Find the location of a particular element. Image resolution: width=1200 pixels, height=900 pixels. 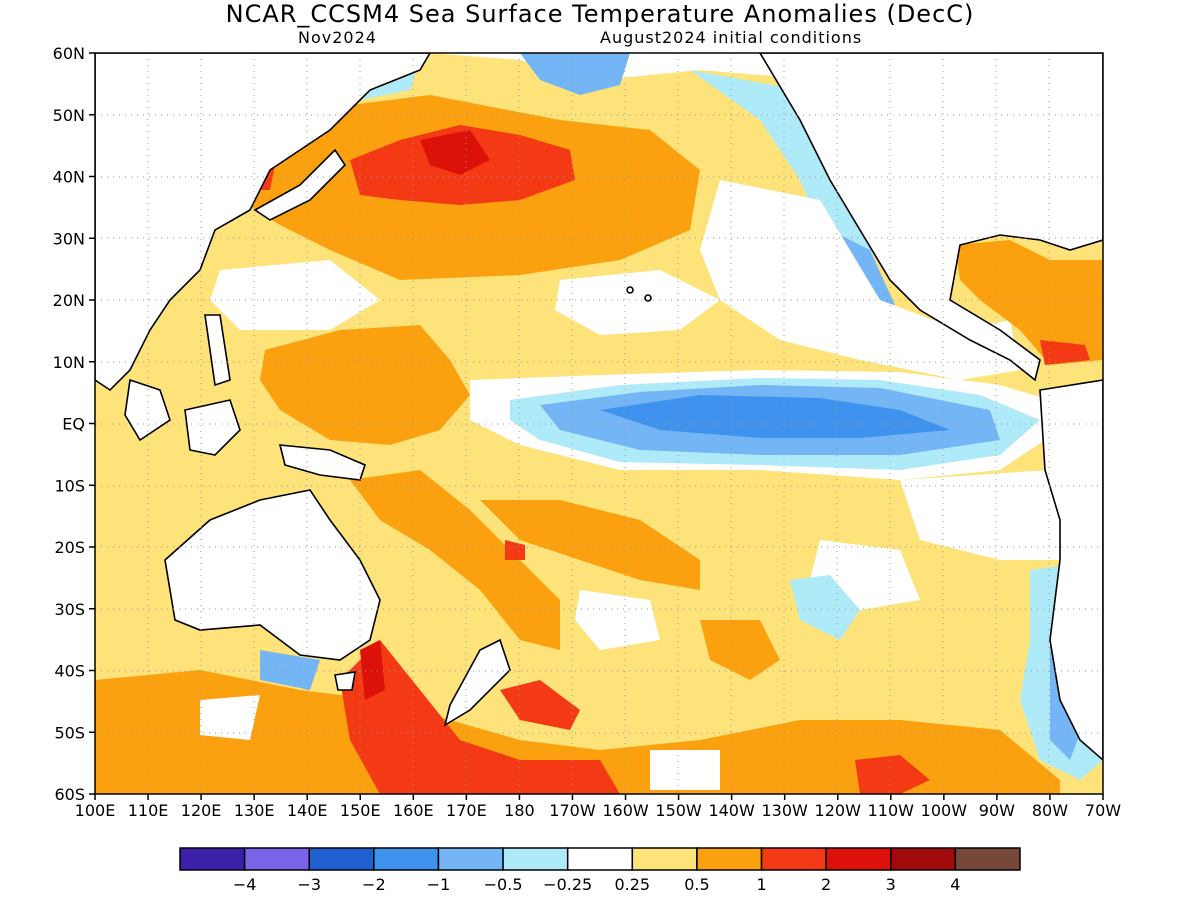

lon-tick-label: 100W is located at coordinates (944, 810).